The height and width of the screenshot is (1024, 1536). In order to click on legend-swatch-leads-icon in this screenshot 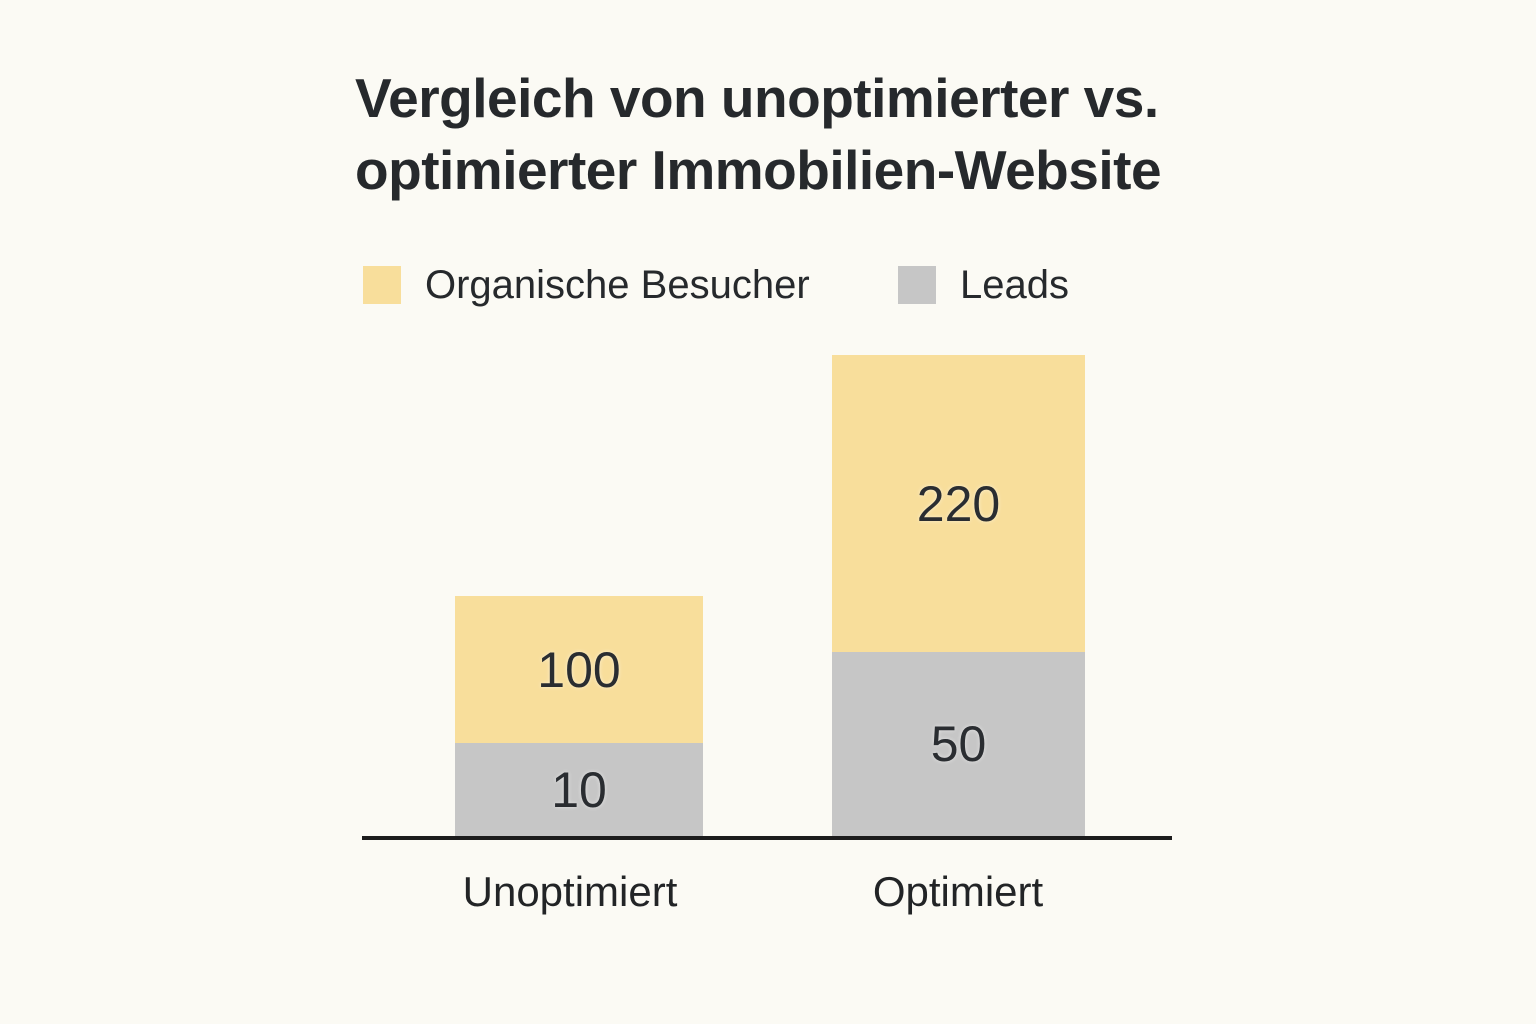, I will do `click(917, 285)`.